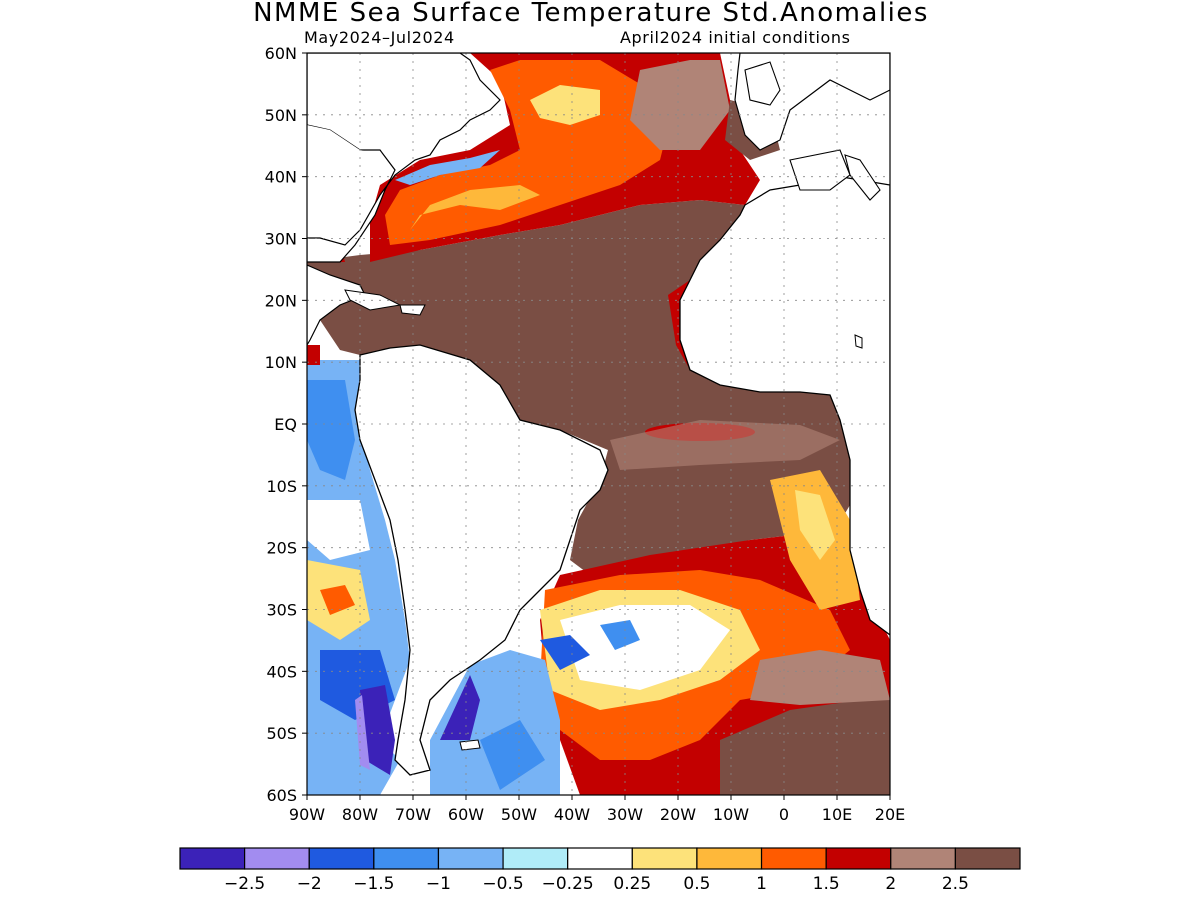 The width and height of the screenshot is (1200, 900). Describe the element at coordinates (412, 310) in the screenshot. I see `land-hispaniola` at that location.